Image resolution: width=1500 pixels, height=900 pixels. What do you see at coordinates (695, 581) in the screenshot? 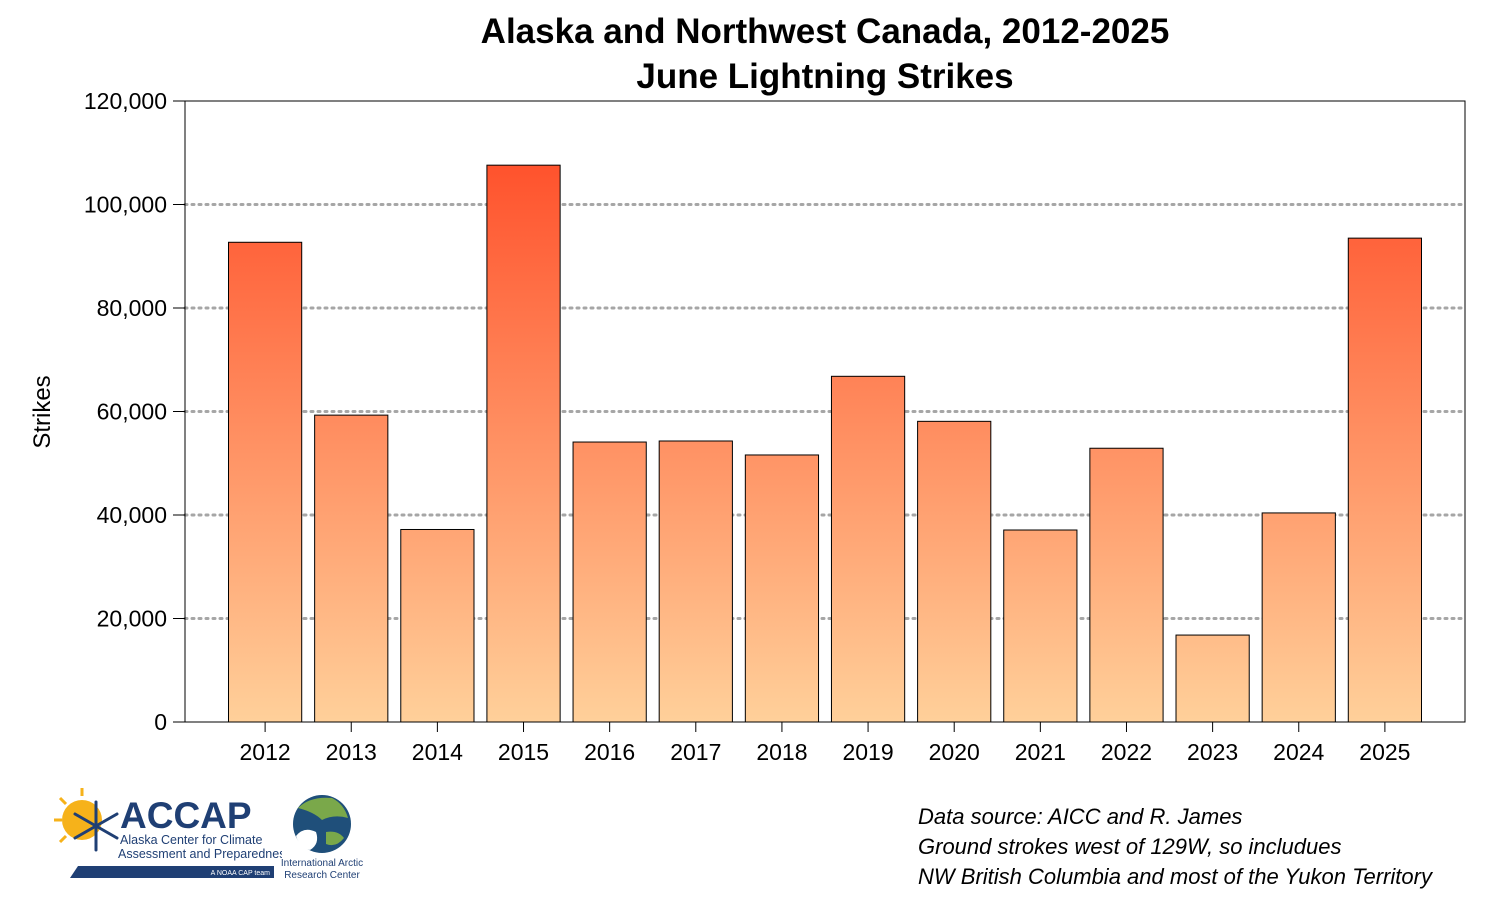
I see `bar-2017` at bounding box center [695, 581].